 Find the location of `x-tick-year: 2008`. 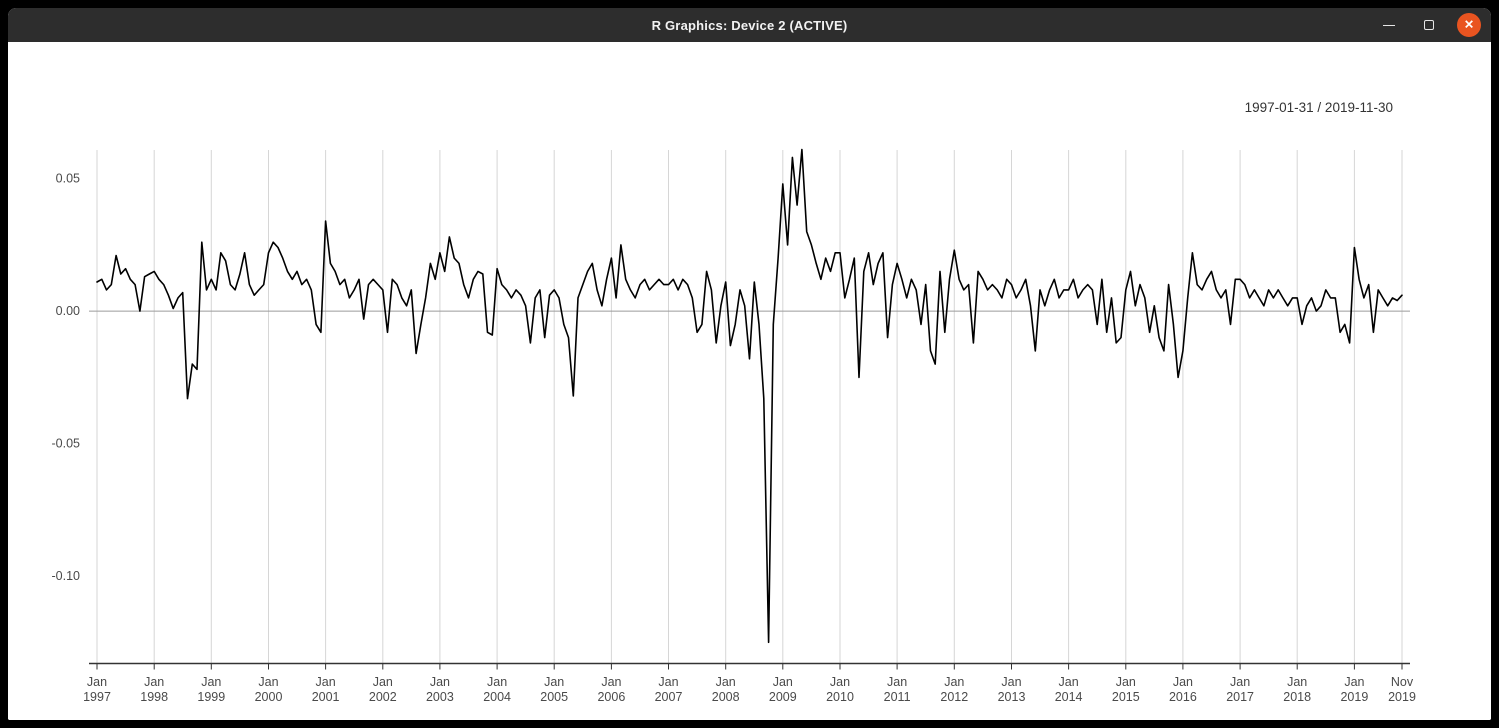

x-tick-year: 2008 is located at coordinates (726, 697).